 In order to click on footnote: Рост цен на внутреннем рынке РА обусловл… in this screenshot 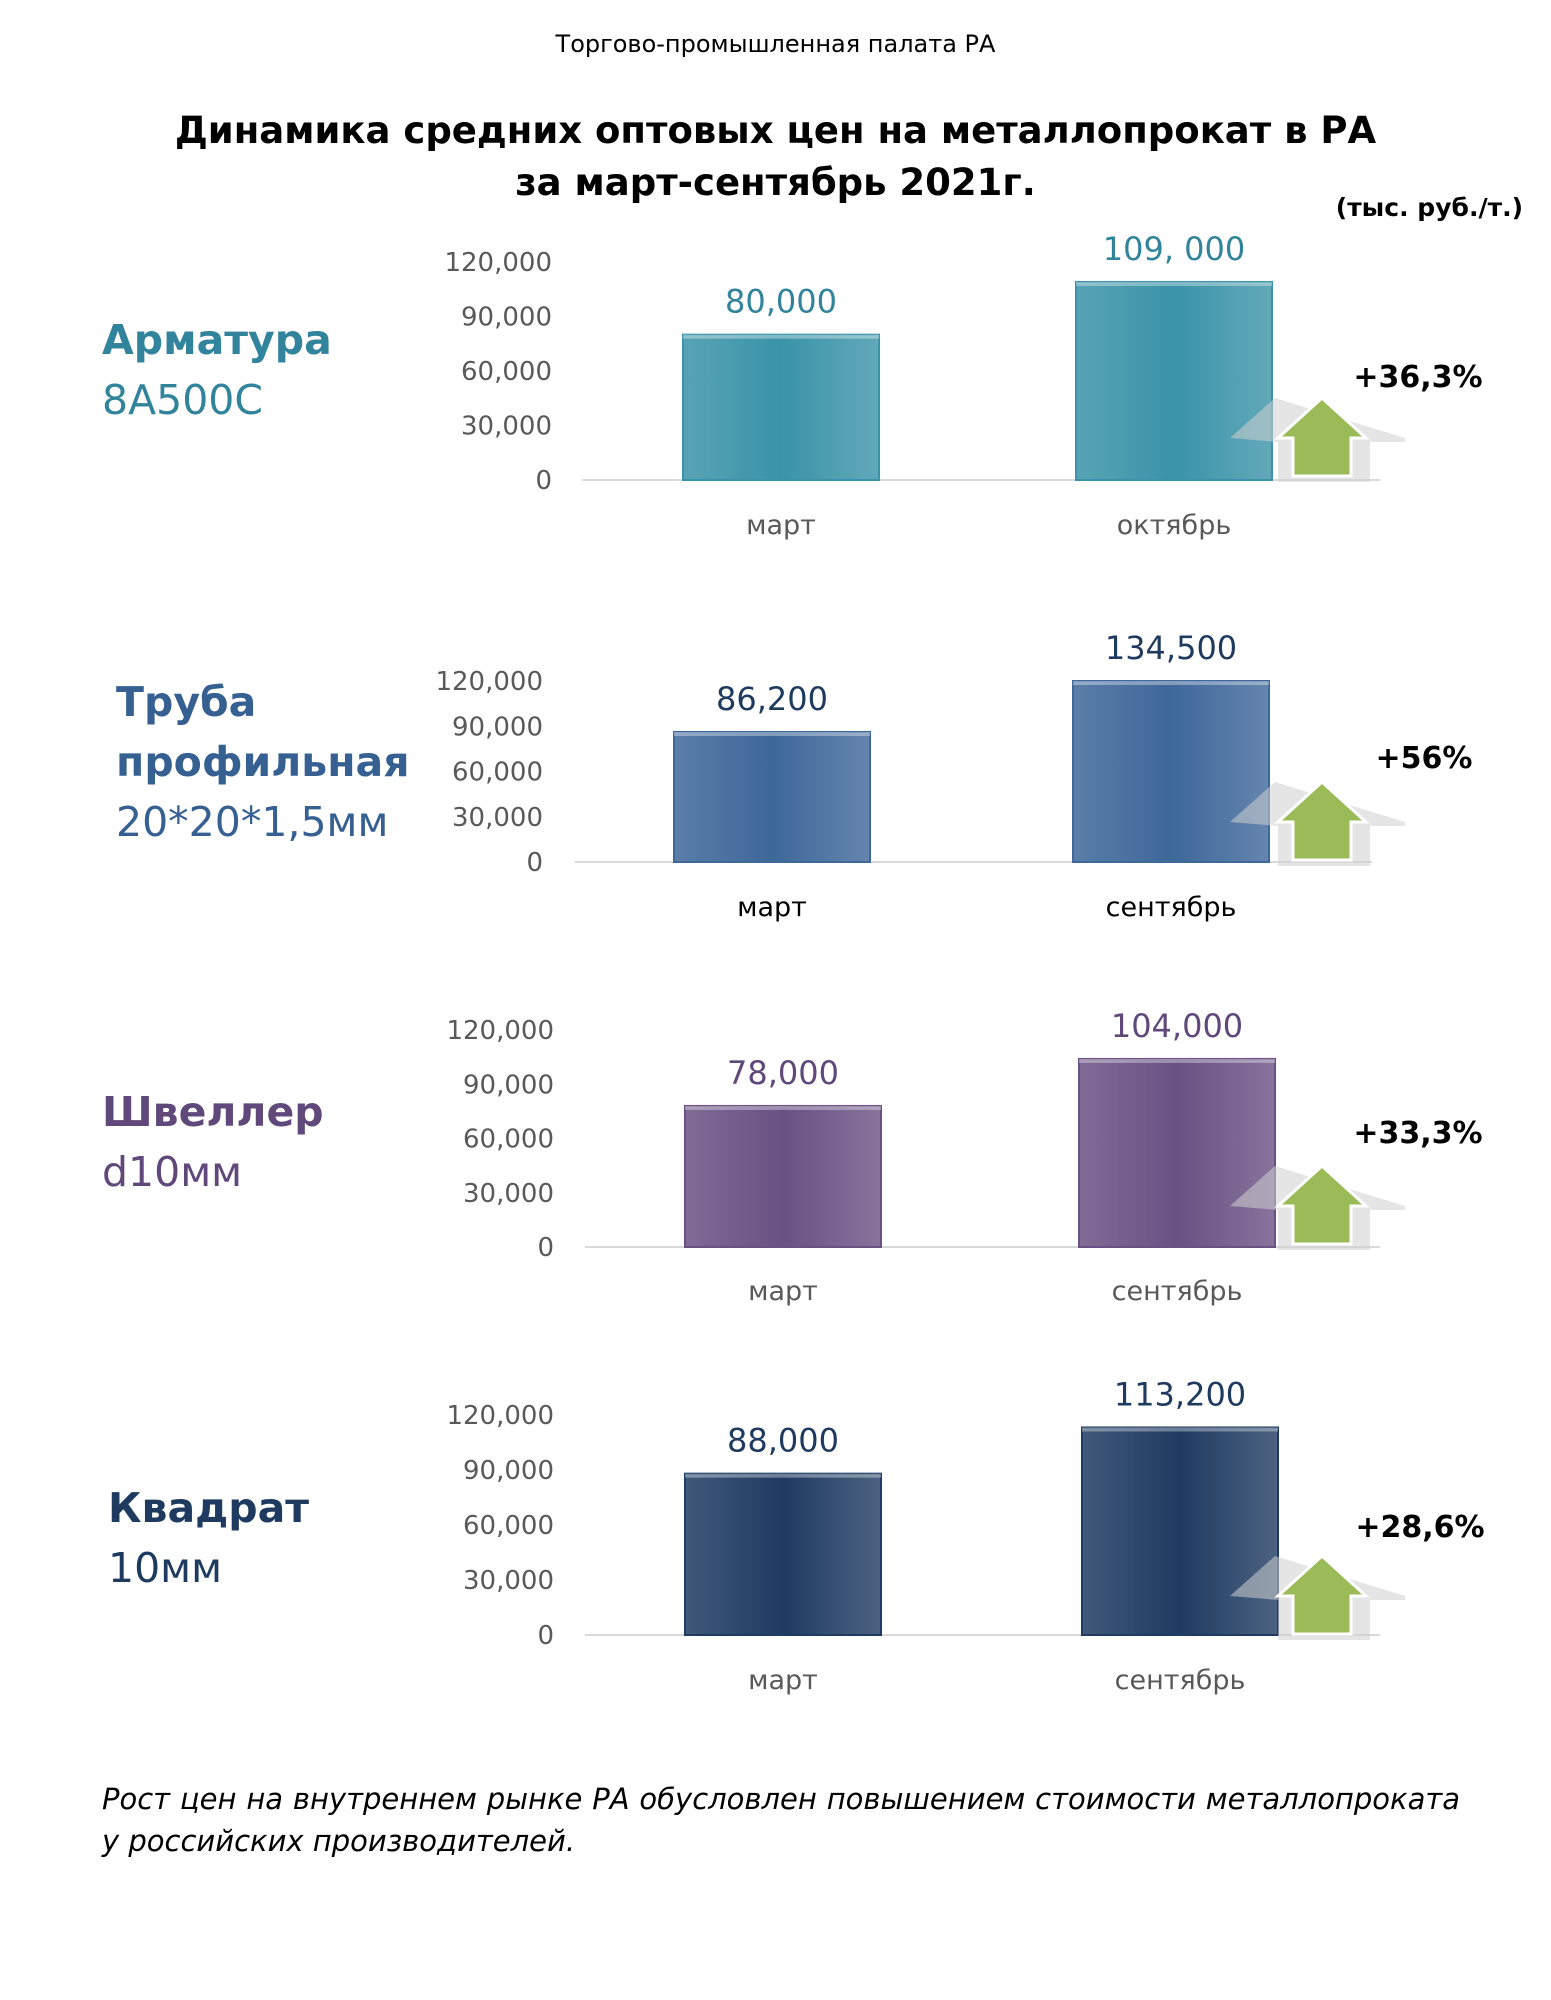, I will do `click(781, 1820)`.